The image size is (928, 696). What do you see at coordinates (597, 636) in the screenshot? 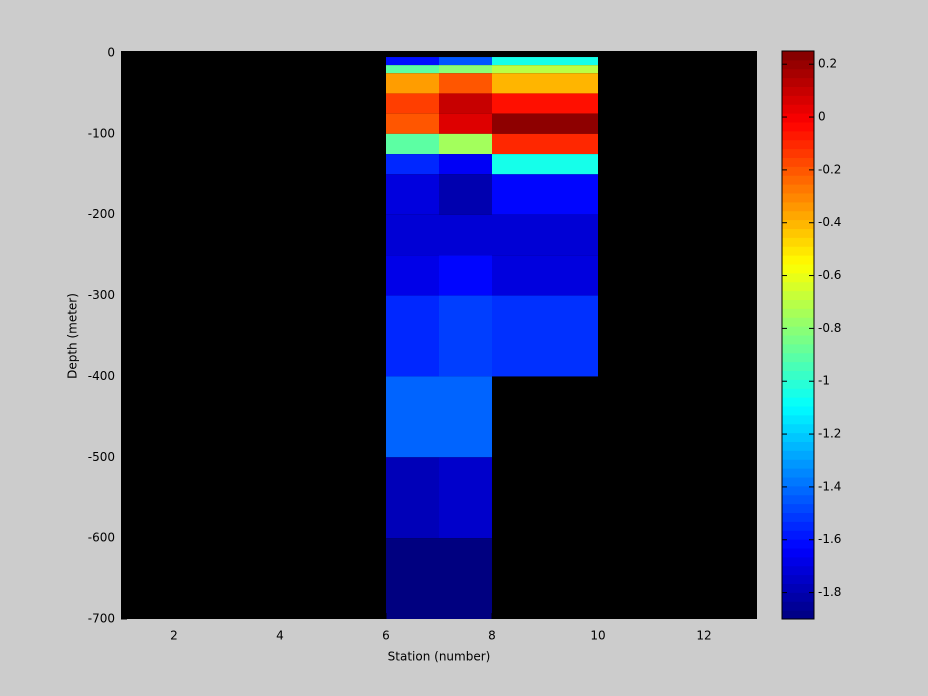
I see `x-tick-label: 10` at bounding box center [597, 636].